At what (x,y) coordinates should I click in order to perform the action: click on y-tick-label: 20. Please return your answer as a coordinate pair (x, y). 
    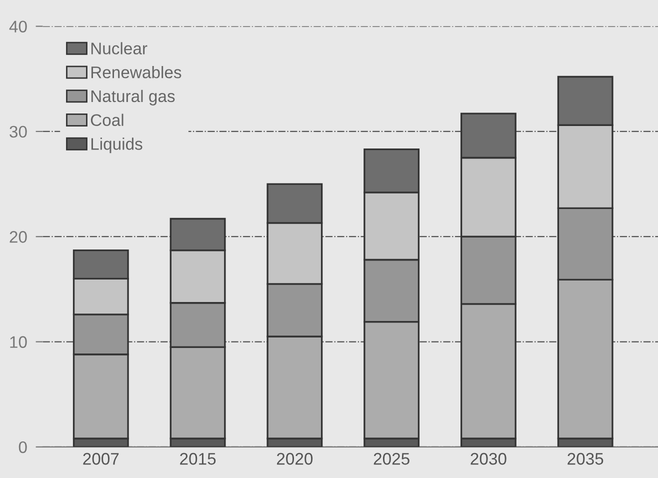
    Looking at the image, I should click on (18, 237).